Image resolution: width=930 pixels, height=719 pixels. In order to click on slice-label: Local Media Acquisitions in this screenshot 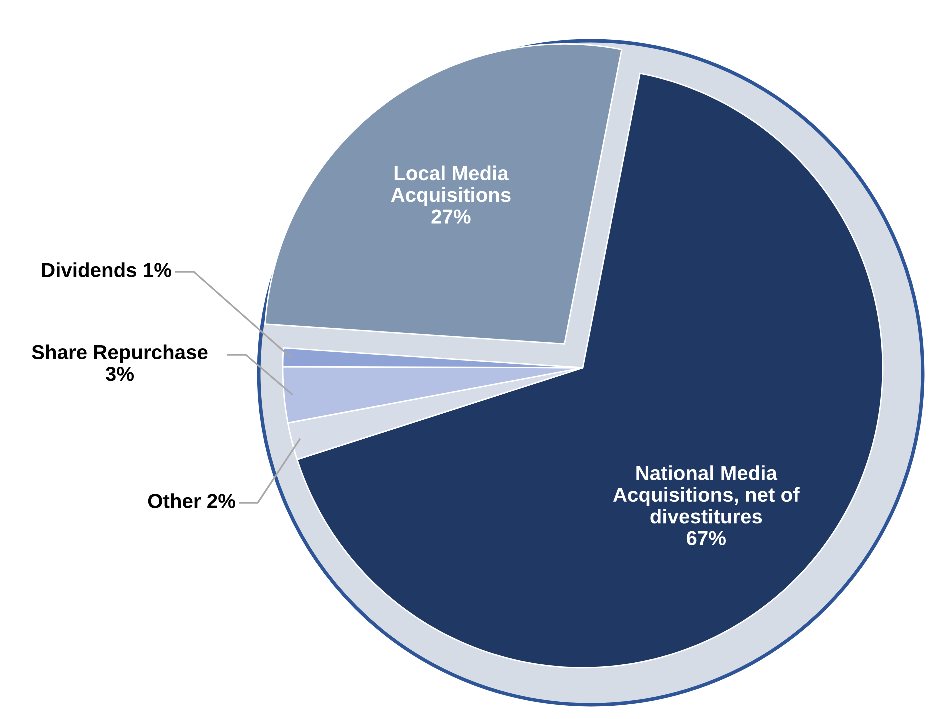, I will do `click(451, 186)`.